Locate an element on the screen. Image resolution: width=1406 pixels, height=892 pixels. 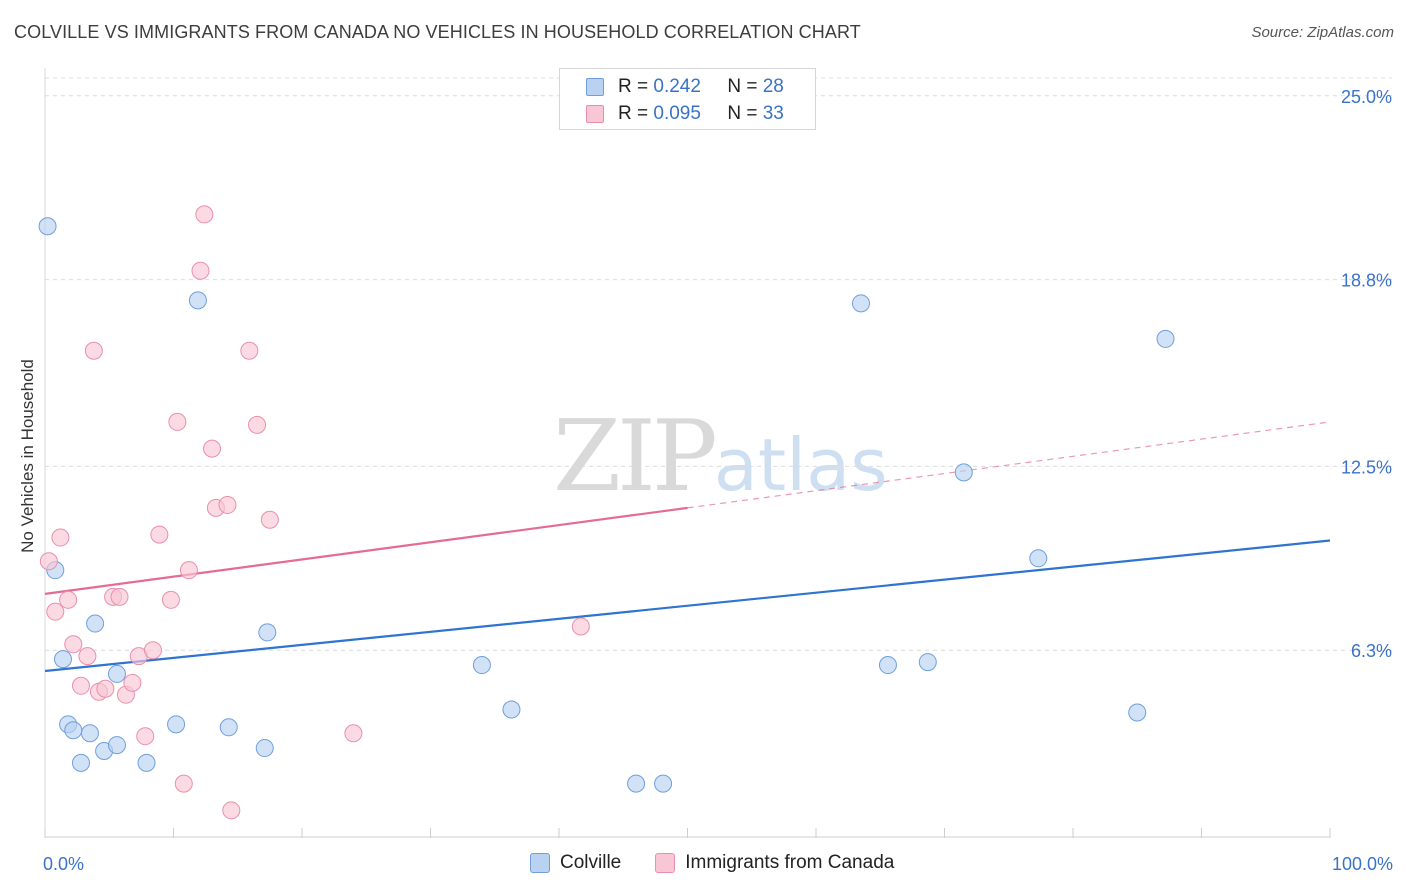
legend-item-canada: Immigrants from Canada is located at coordinates (774, 863).